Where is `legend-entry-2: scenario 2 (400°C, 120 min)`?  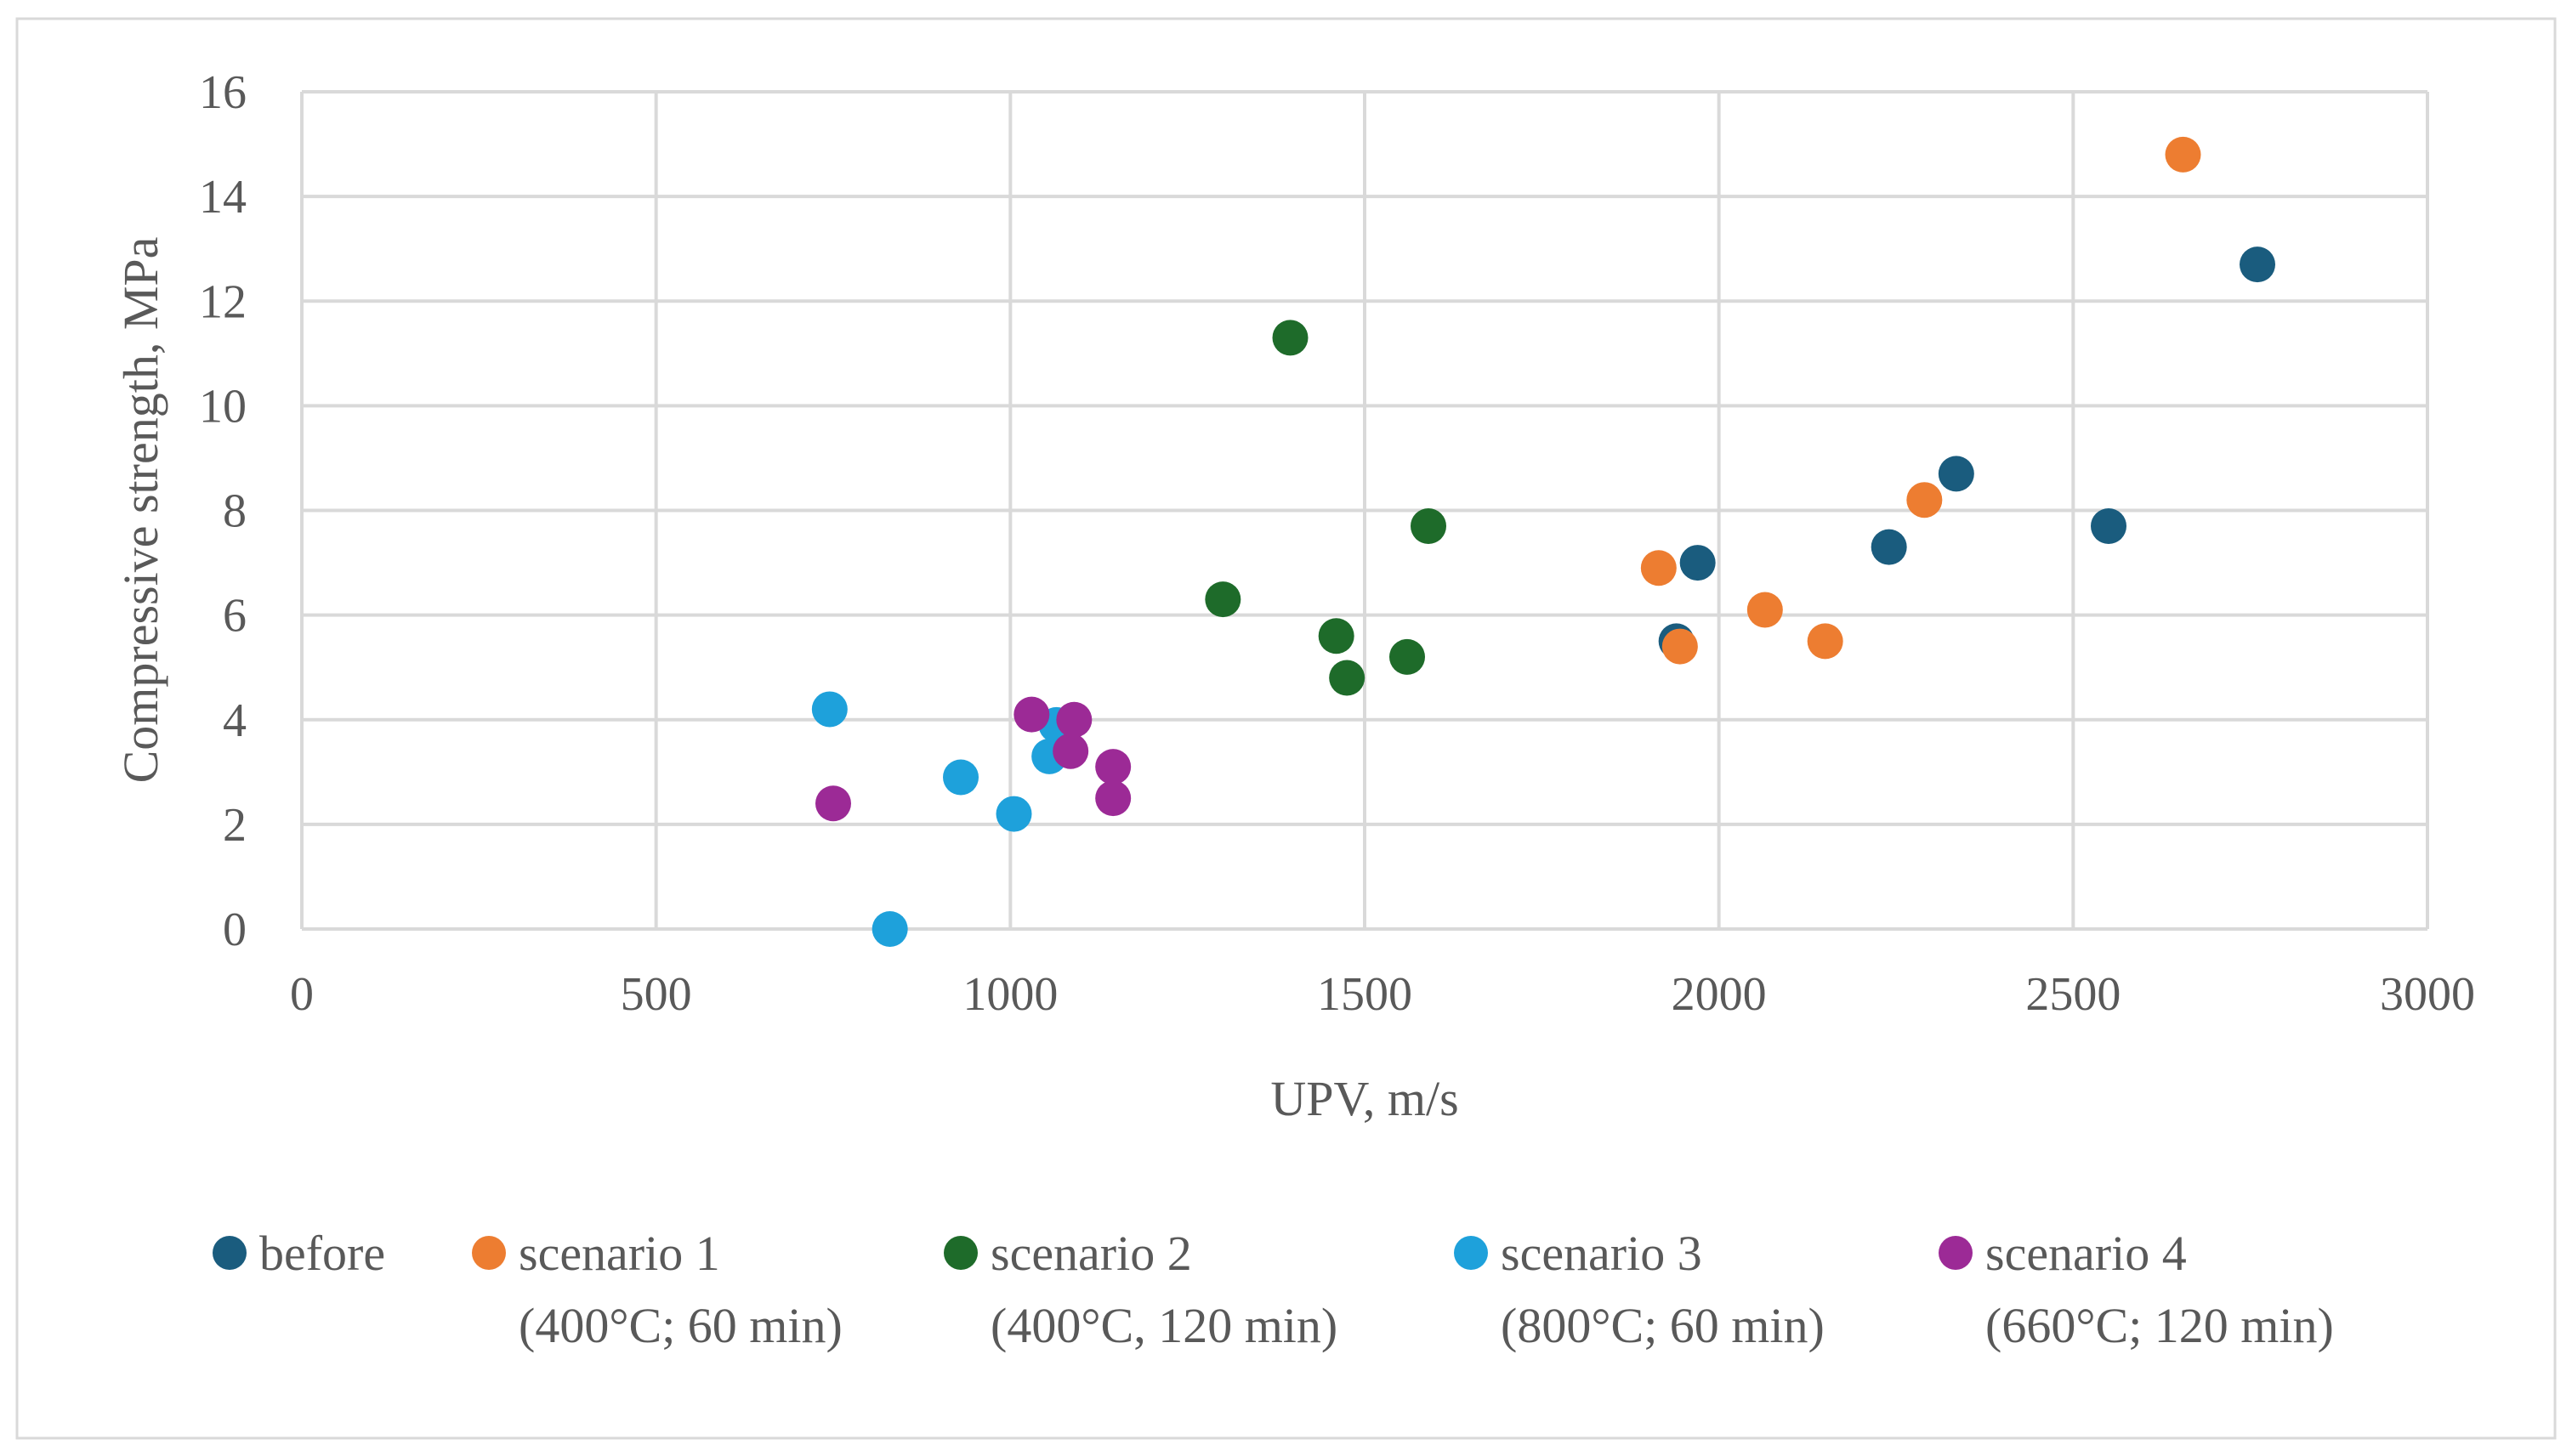
legend-entry-2: scenario 2 (400°C, 120 min) is located at coordinates (1140, 1289).